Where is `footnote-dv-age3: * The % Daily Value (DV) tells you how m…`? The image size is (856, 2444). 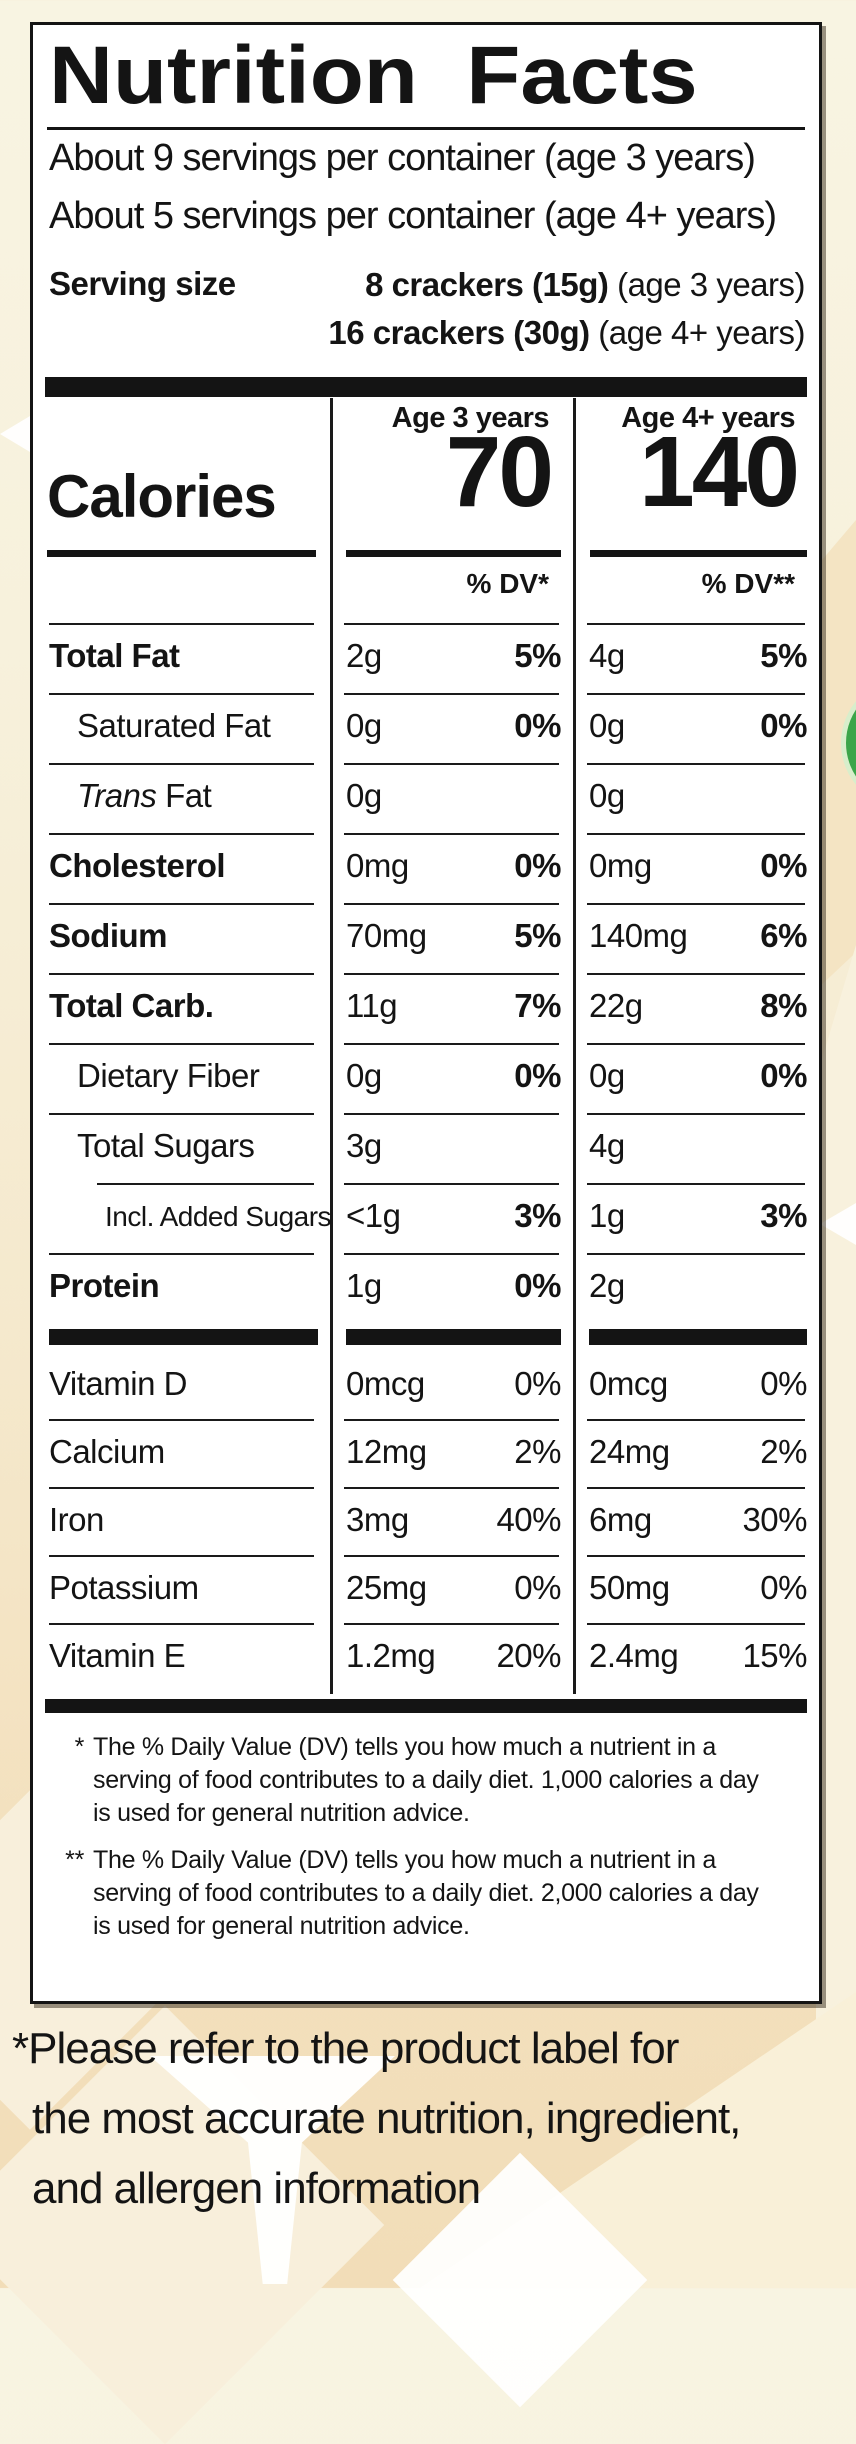 footnote-dv-age3: * The % Daily Value (DV) tells you how m… is located at coordinates (431, 1780).